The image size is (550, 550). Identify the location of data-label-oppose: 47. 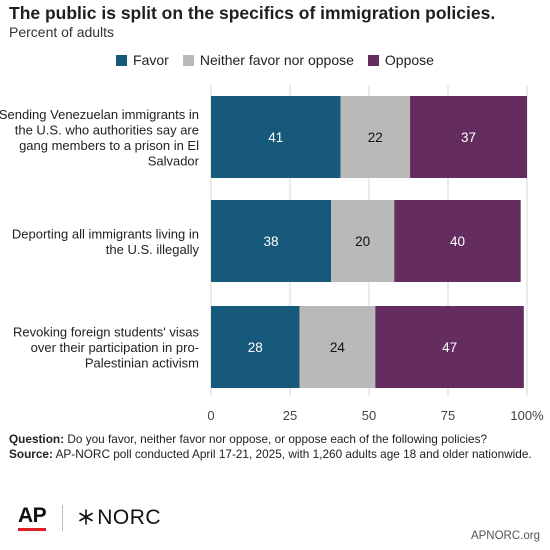
(449, 347).